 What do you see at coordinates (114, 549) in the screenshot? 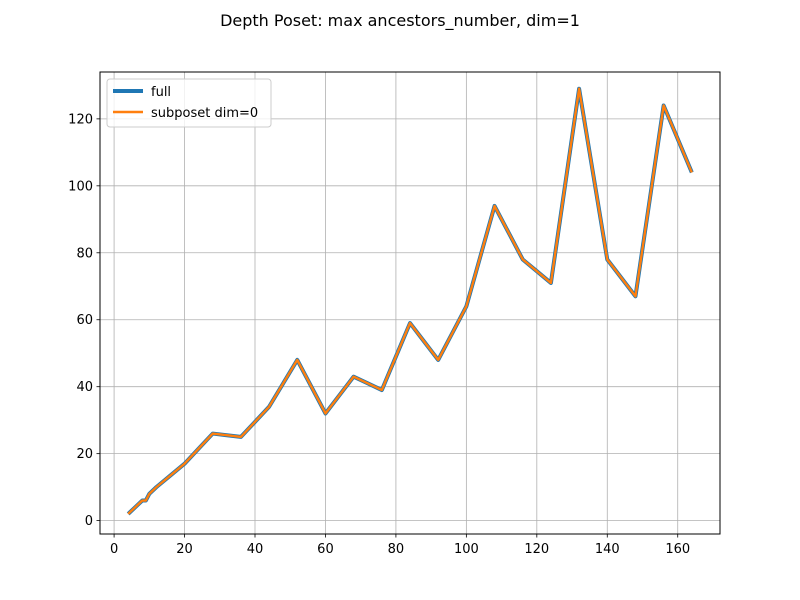
I see `x-tick-label: 0` at bounding box center [114, 549].